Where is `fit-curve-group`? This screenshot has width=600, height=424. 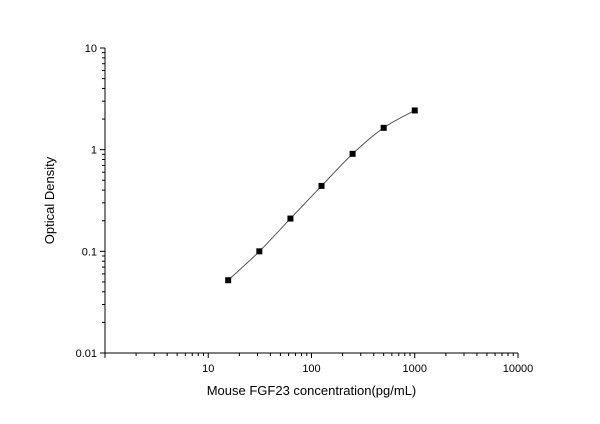 fit-curve-group is located at coordinates (321, 195).